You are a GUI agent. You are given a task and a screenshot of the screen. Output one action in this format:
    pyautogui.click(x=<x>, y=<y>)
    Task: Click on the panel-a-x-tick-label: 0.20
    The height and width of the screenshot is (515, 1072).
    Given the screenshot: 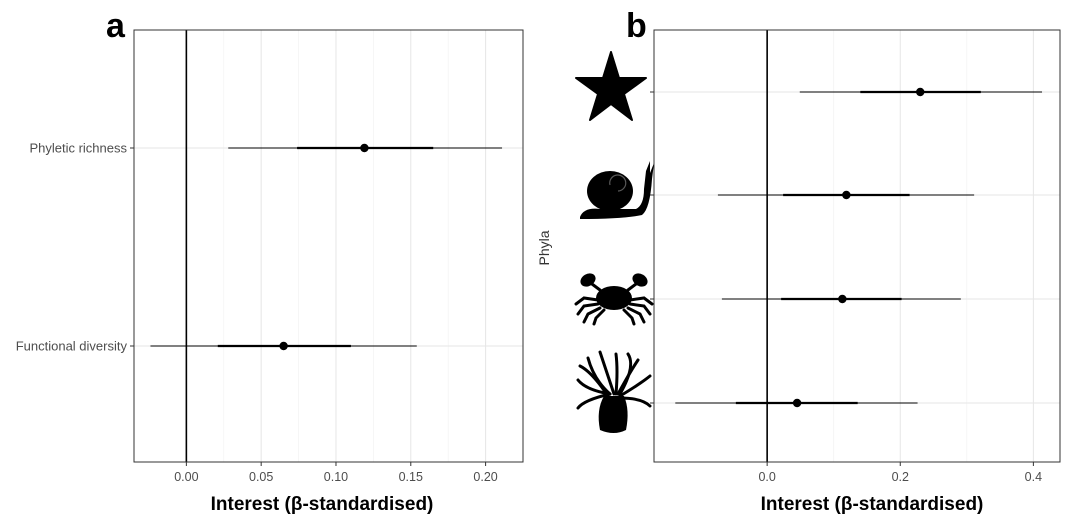 What is the action you would take?
    pyautogui.click(x=485, y=477)
    